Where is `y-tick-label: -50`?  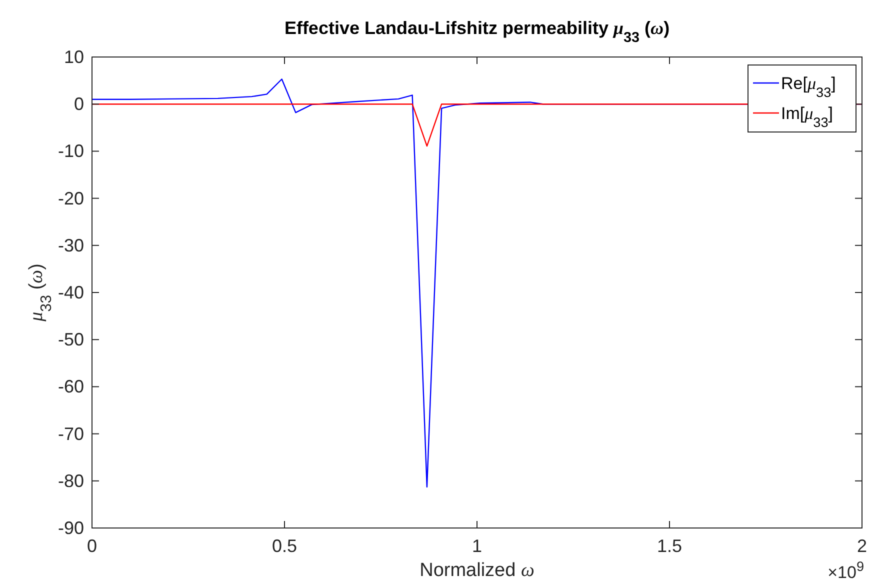 y-tick-label: -50 is located at coordinates (71, 340).